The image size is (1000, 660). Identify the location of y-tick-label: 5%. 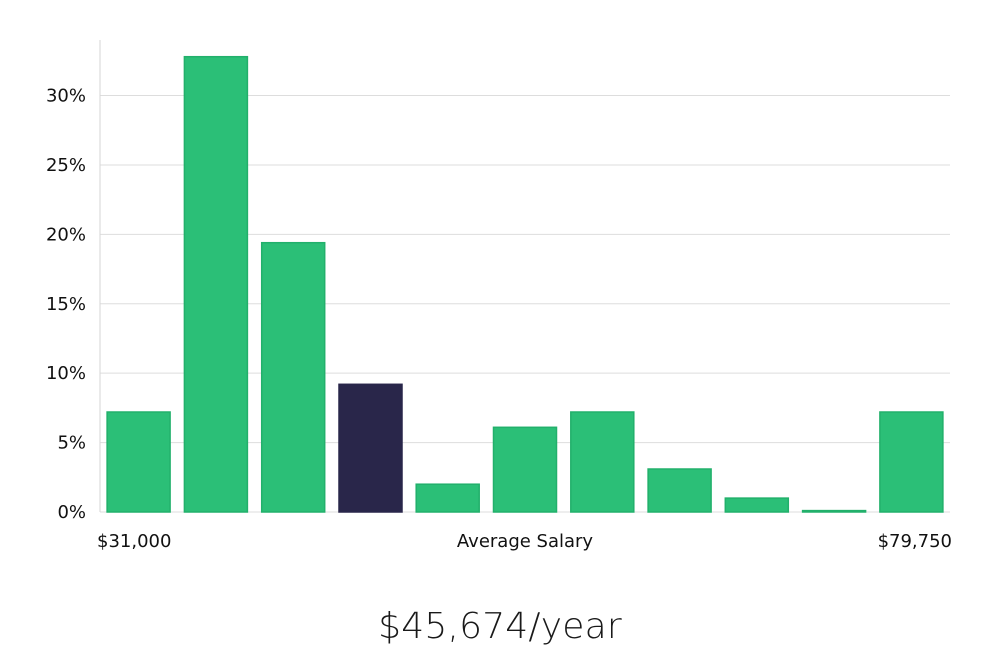
(71, 443).